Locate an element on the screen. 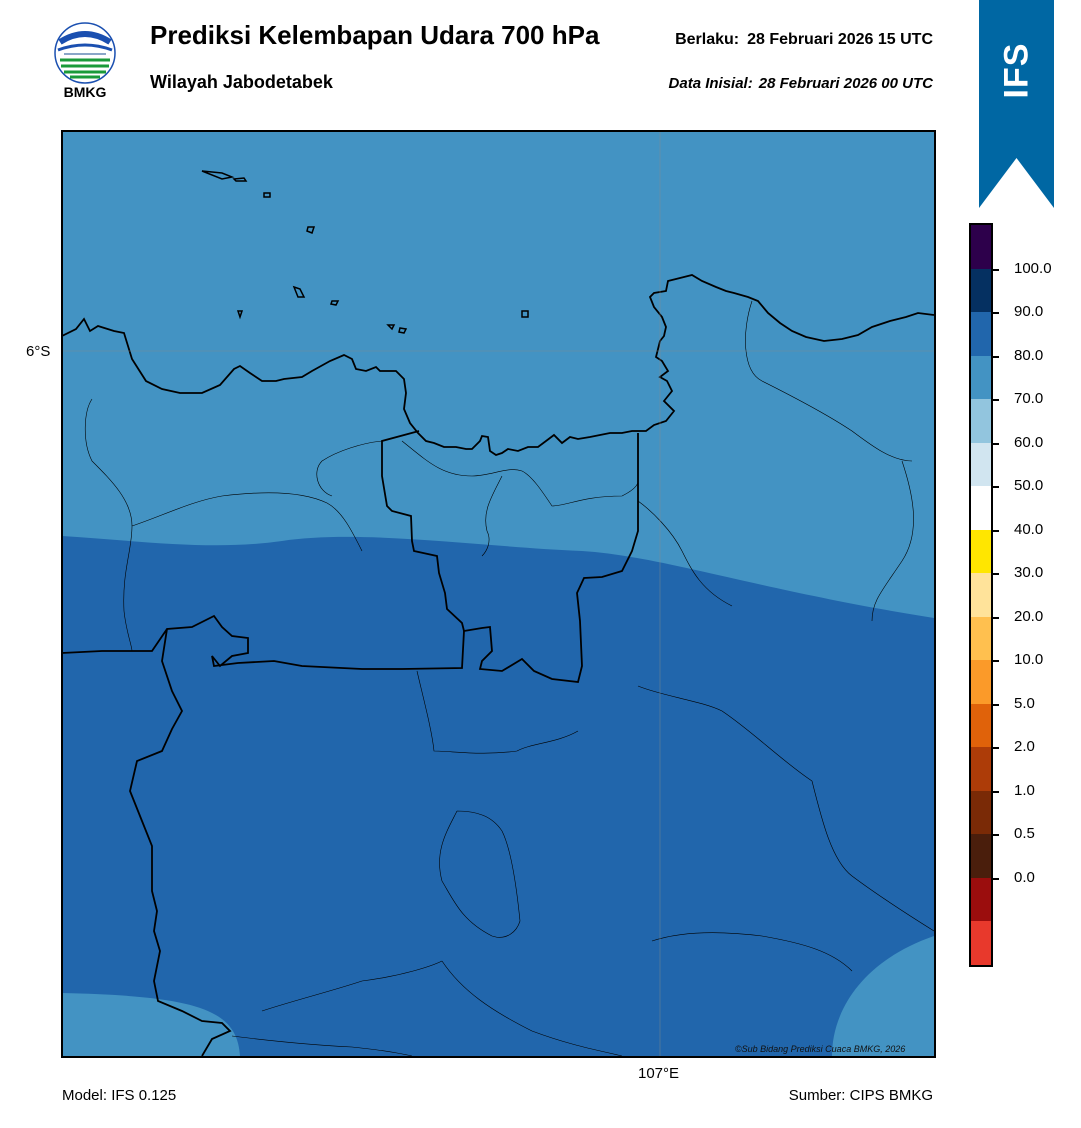 This screenshot has height=1128, width=1081. init-time-value: 28 Februari 2026 00 UTC is located at coordinates (845, 83).